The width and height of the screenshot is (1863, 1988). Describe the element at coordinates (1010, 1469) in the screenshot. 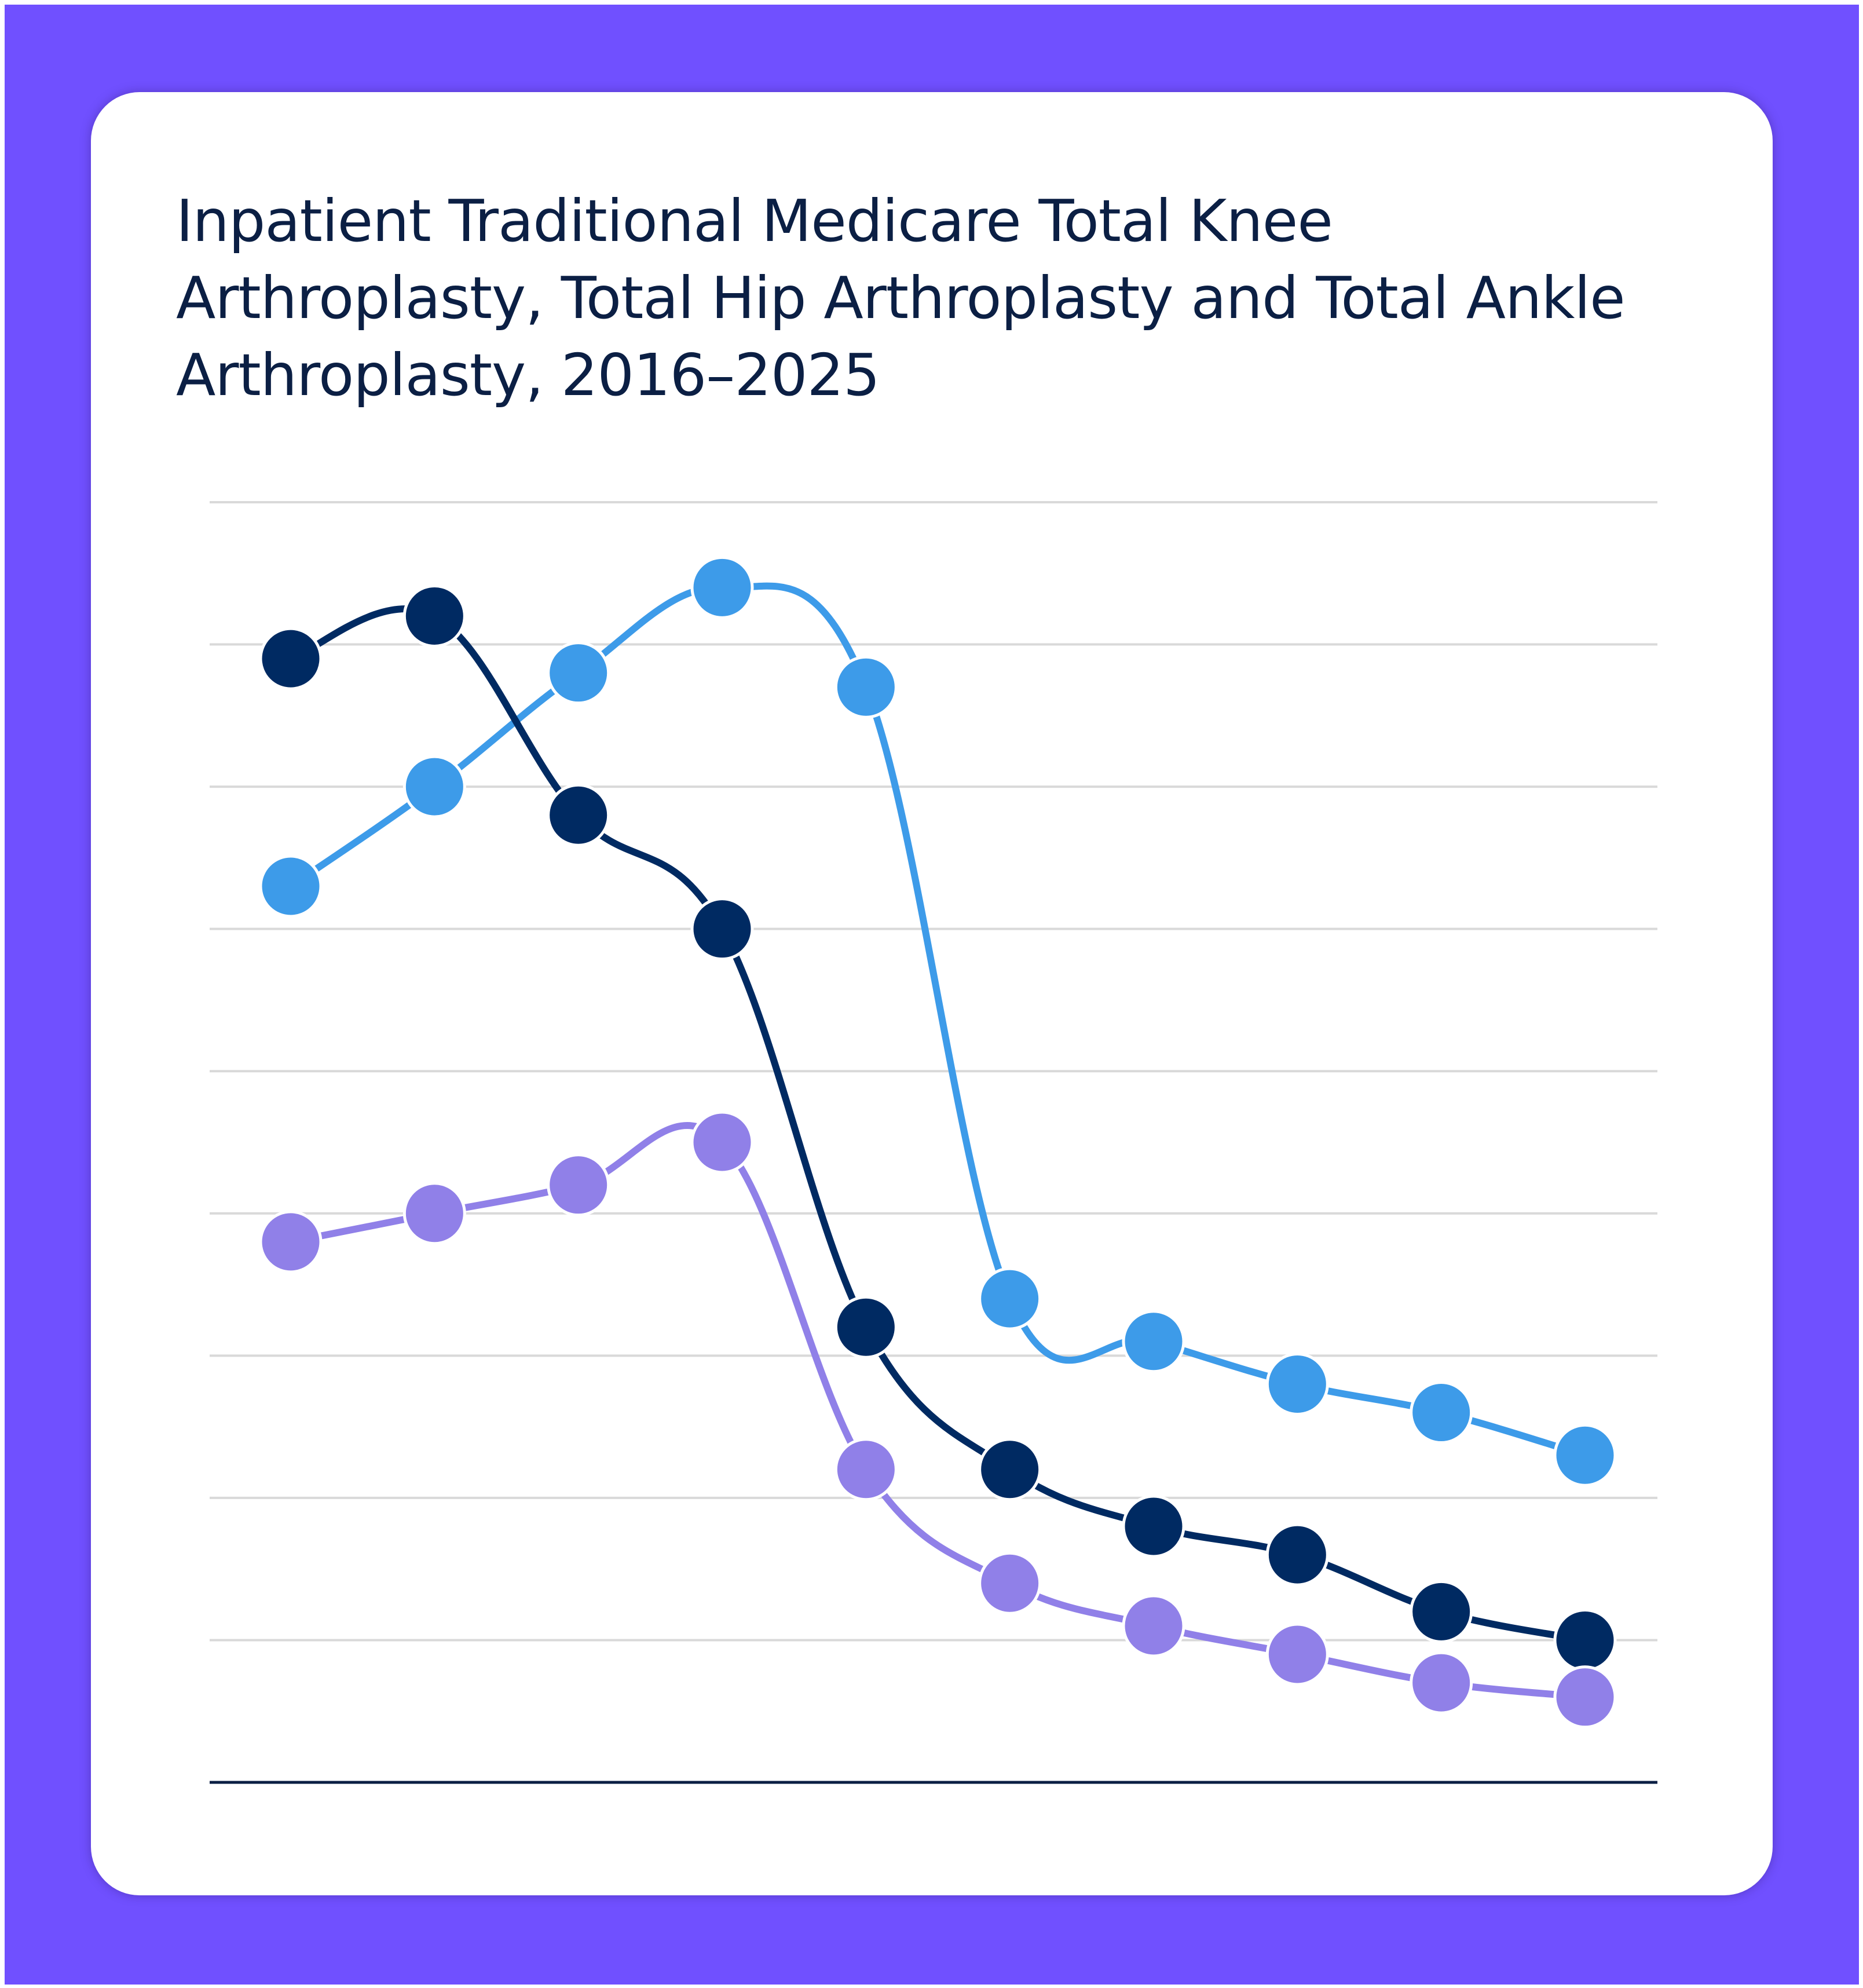

I see `data-point-s2-2021` at that location.